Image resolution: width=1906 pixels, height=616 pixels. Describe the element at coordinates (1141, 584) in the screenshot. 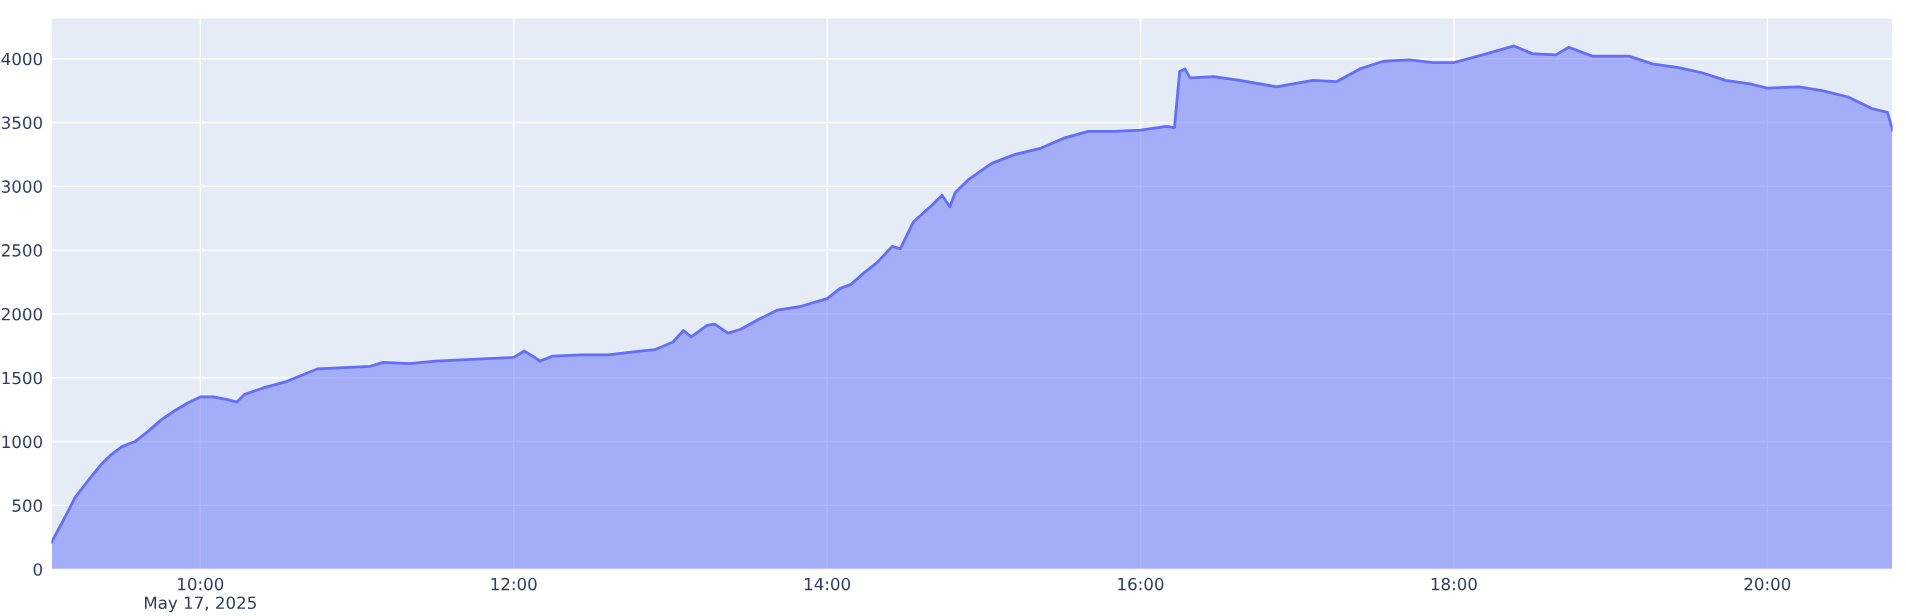

I see `x-tick-label: 16:00` at that location.